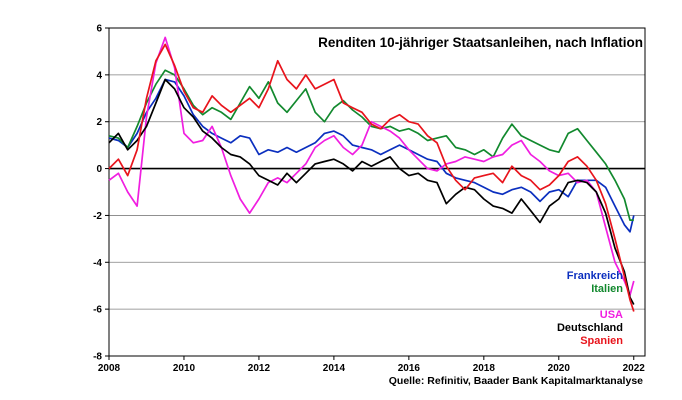  I want to click on y-tick-label: 0, so click(99, 169).